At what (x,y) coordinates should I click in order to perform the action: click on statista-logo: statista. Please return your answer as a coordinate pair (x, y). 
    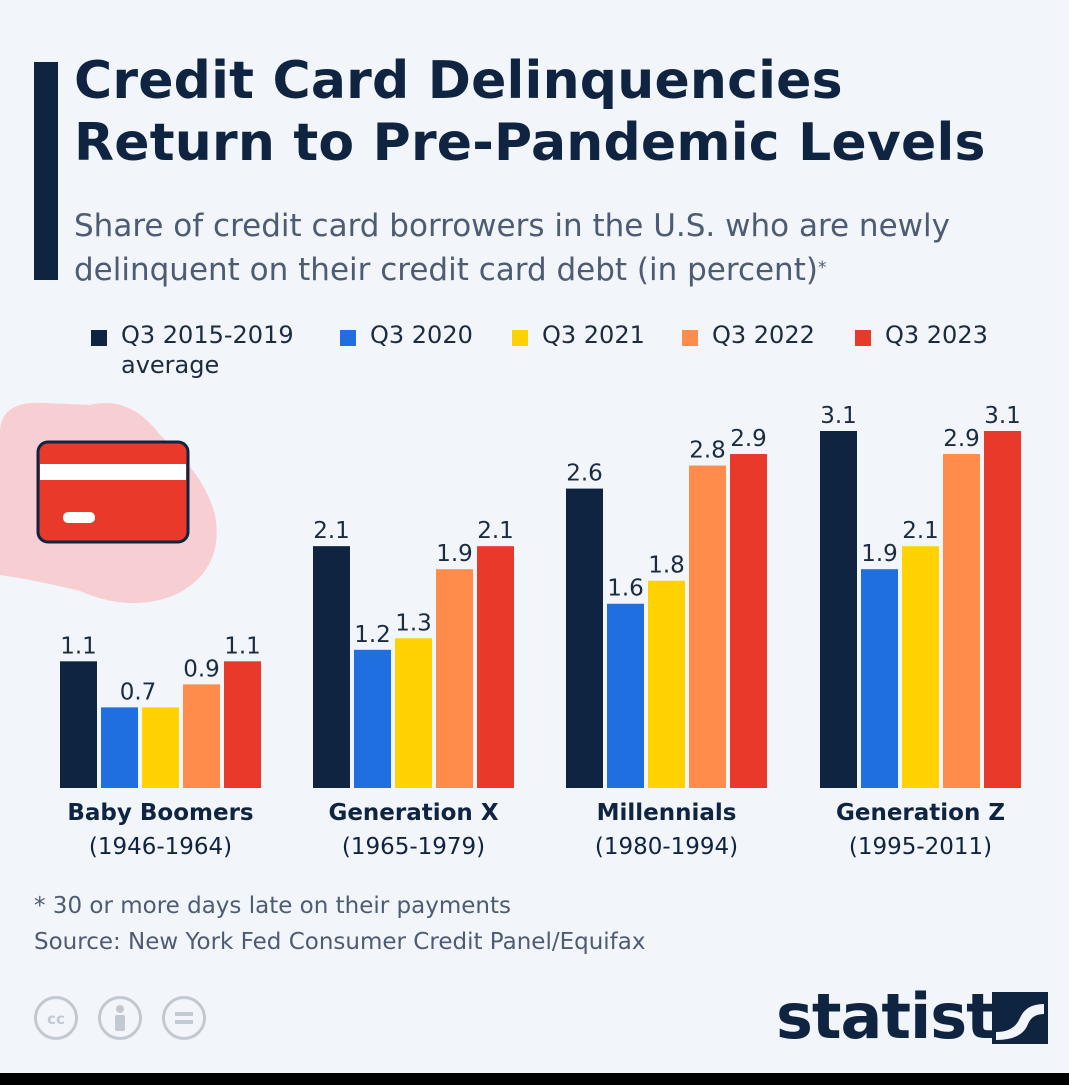
    Looking at the image, I should click on (916, 1017).